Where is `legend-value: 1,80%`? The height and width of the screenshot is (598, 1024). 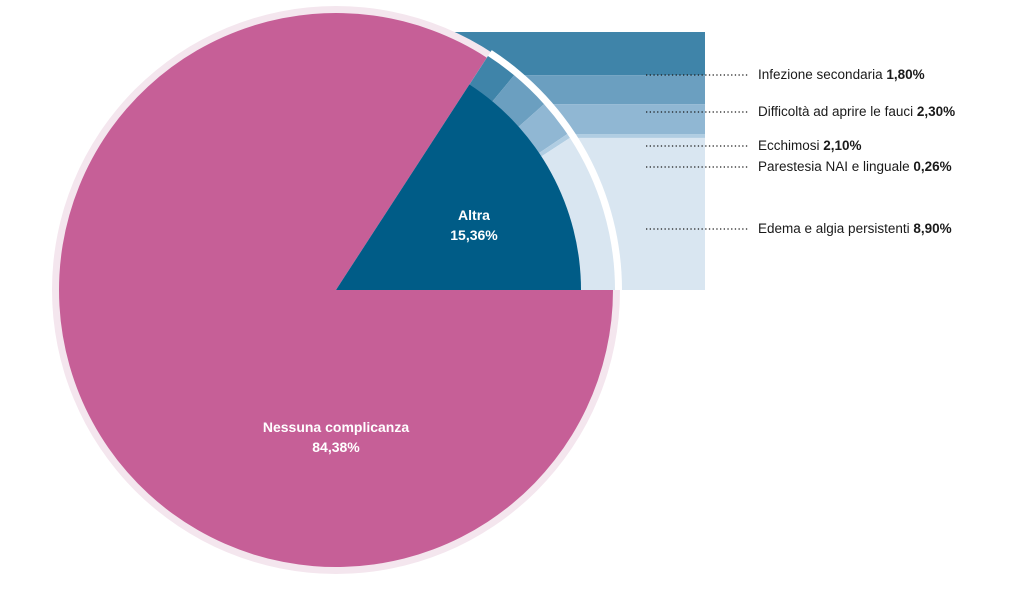 legend-value: 1,80% is located at coordinates (905, 74).